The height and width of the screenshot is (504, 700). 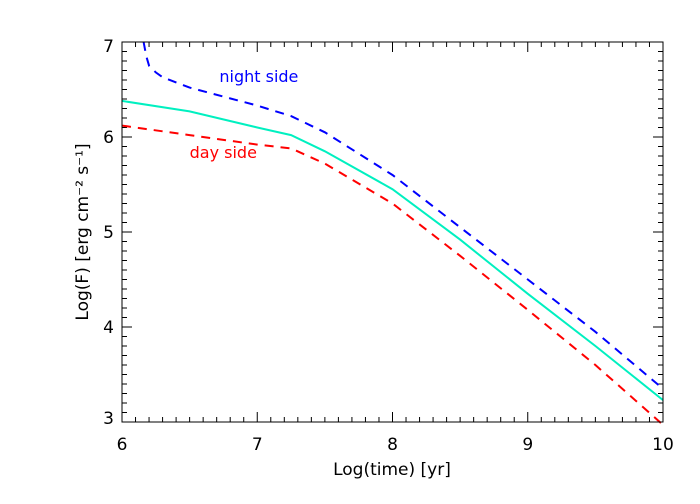 What do you see at coordinates (392, 470) in the screenshot?
I see `x-axis-label: Log(time) [yr]` at bounding box center [392, 470].